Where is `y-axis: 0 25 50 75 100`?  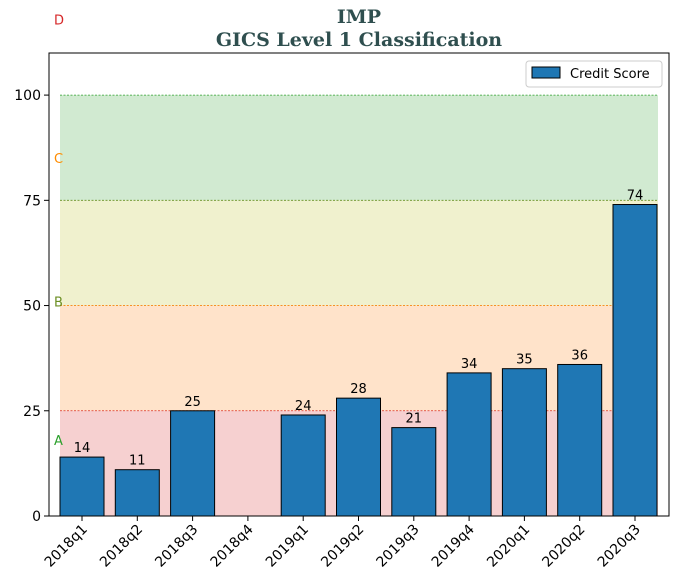 y-axis: 0 25 50 75 100 is located at coordinates (31, 306).